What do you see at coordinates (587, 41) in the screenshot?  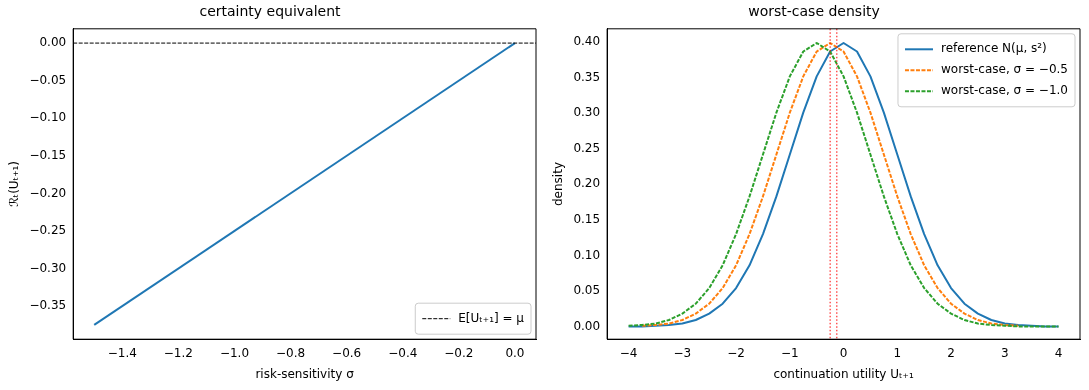 I see `y-tick-label: 0.40` at bounding box center [587, 41].